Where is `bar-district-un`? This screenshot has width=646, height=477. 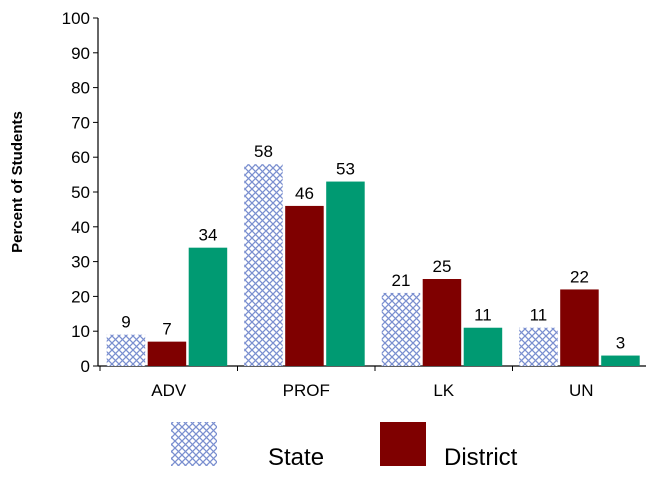
bar-district-un is located at coordinates (579, 327).